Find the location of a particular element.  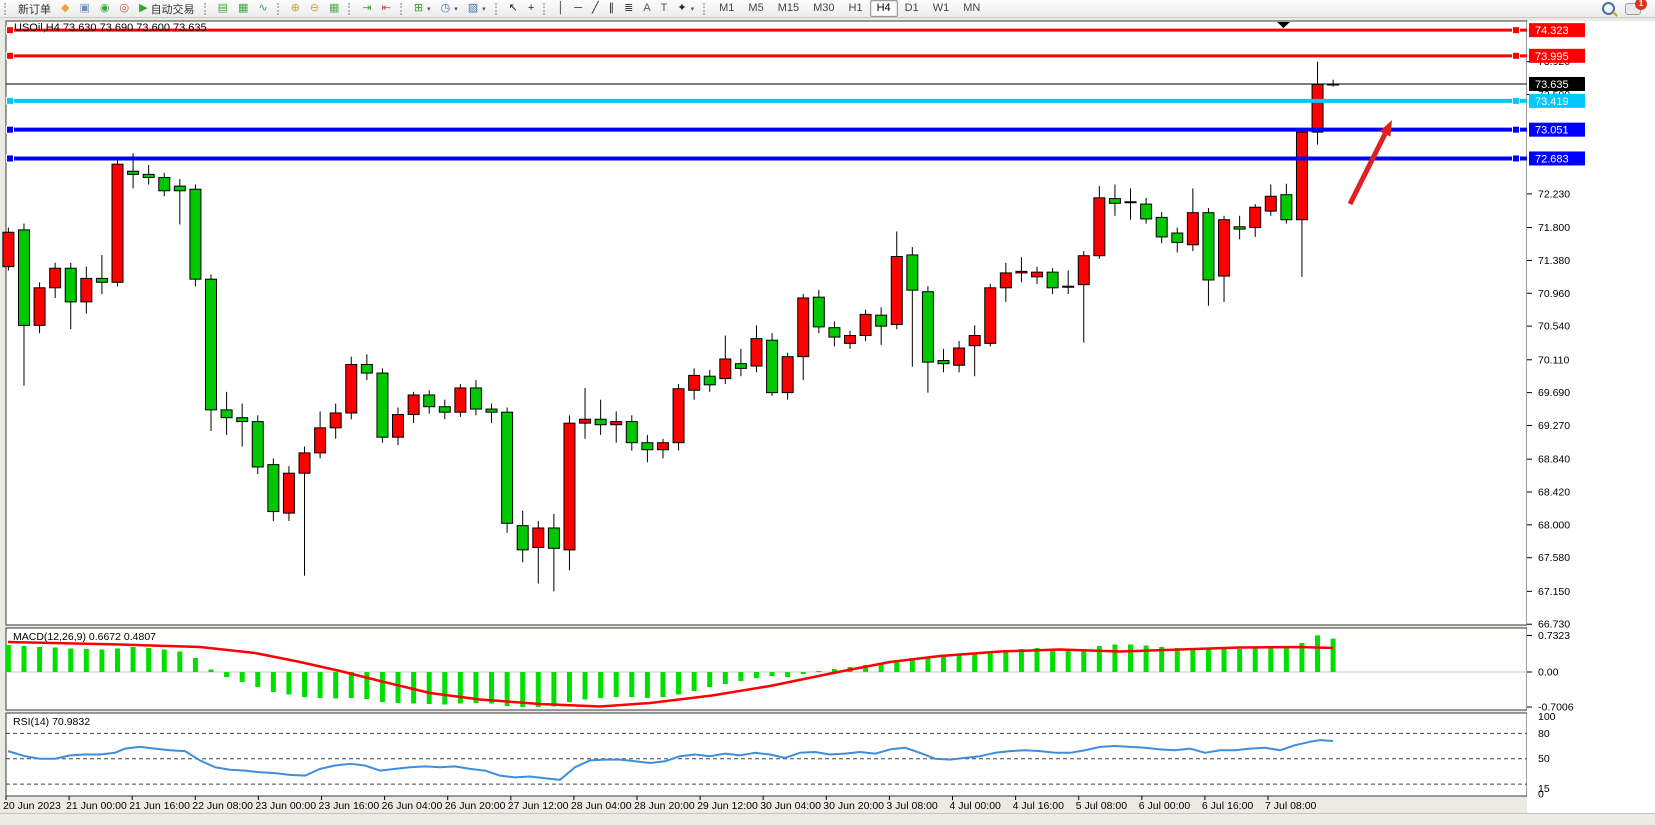

crystal-icon: ◆ is located at coordinates (65, 9).